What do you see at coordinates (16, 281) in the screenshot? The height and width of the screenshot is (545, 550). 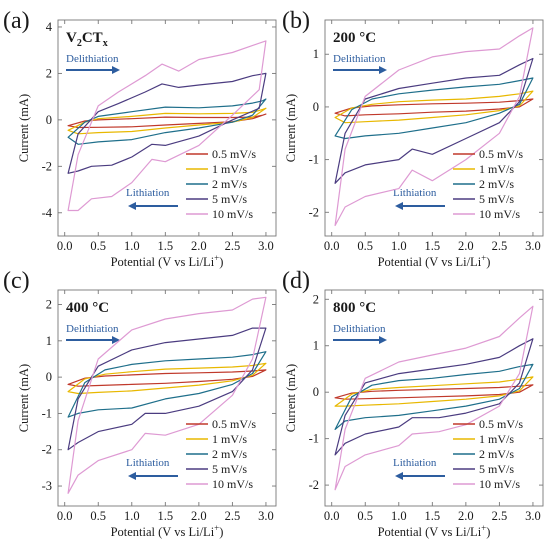 I see `panel-label: (c)` at bounding box center [16, 281].